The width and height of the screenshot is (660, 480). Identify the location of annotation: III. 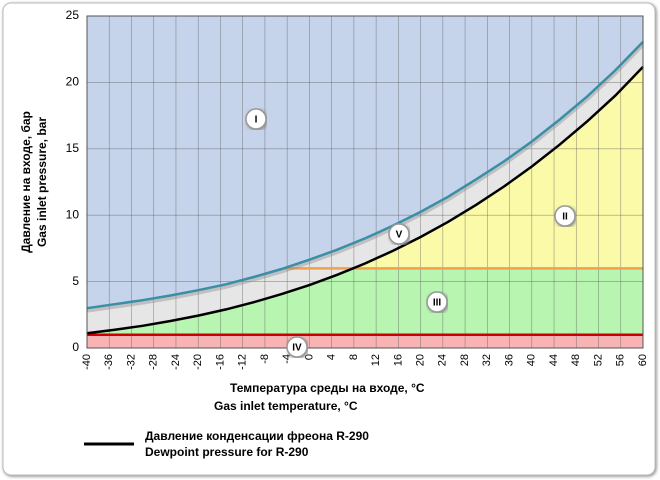
(437, 303).